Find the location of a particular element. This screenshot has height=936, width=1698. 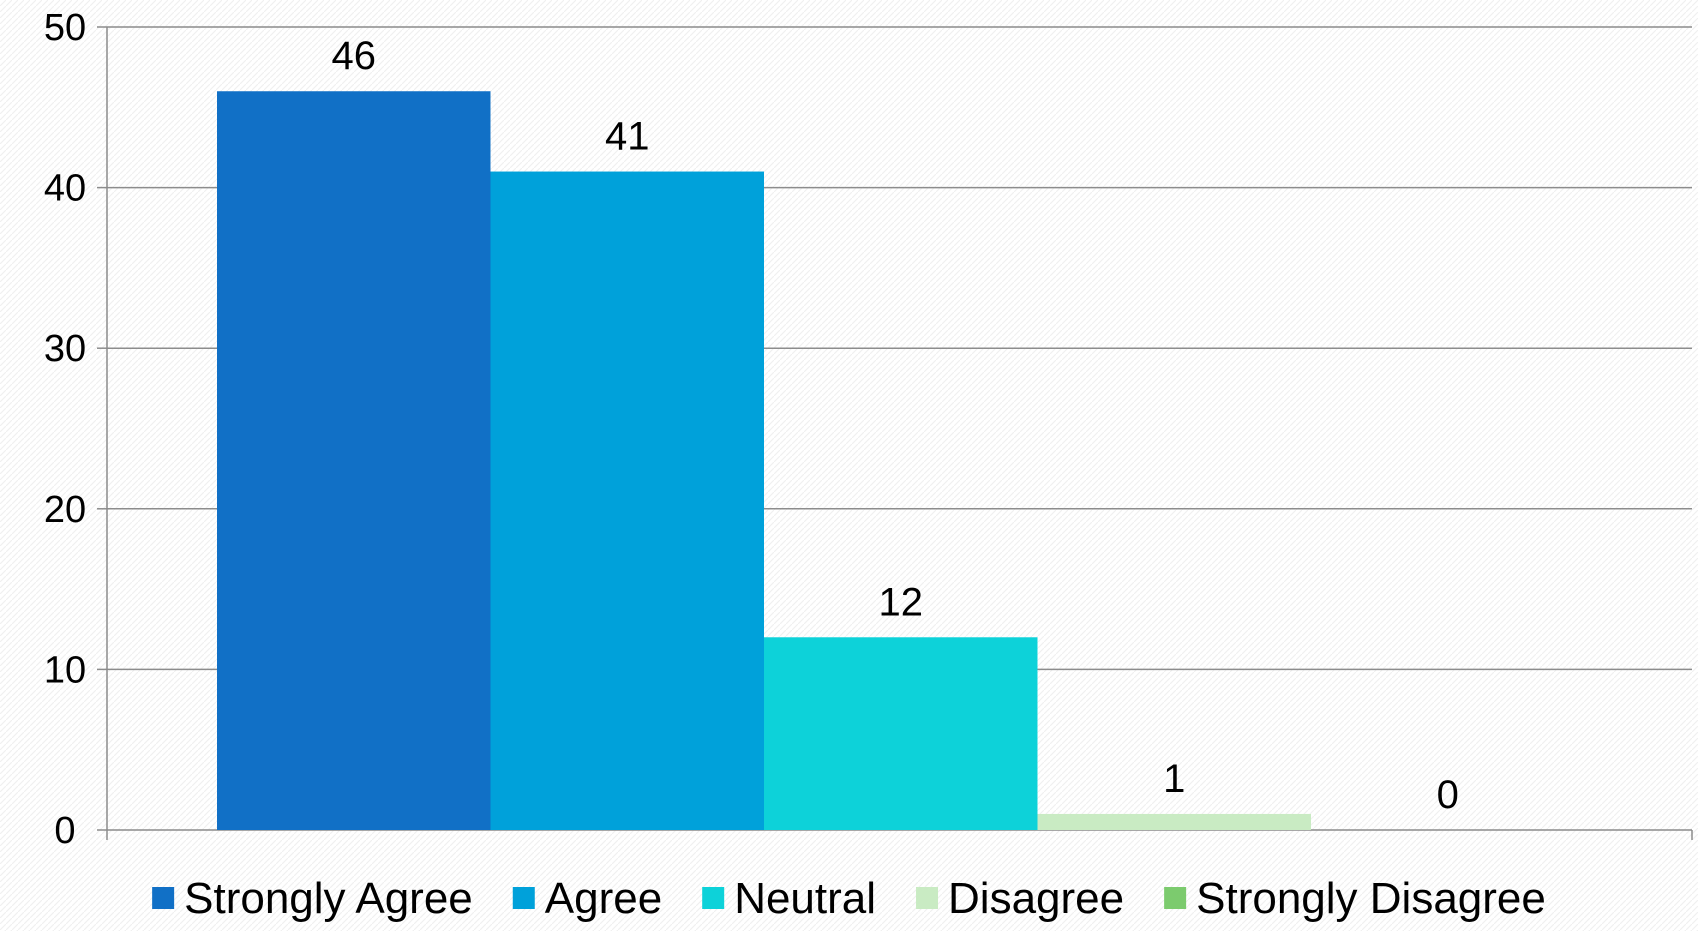

data-label: 1 is located at coordinates (1174, 779).